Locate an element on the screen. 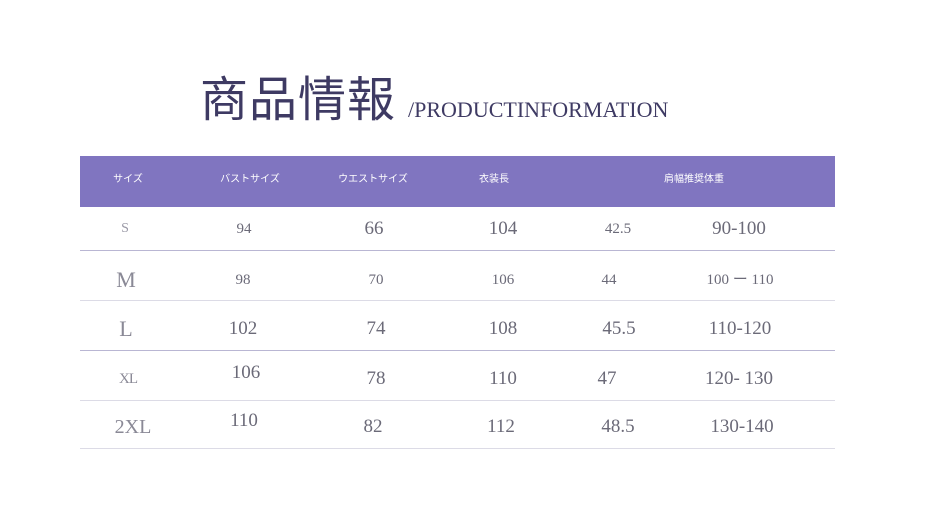 This screenshot has height=513, width=949. cell-weight: 90-100 is located at coordinates (739, 228).